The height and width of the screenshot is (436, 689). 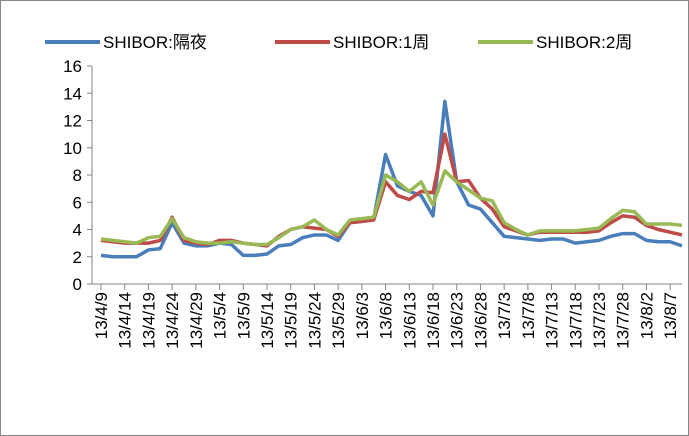 What do you see at coordinates (291, 320) in the screenshot?
I see `x-tick-label: 13/5/19` at bounding box center [291, 320].